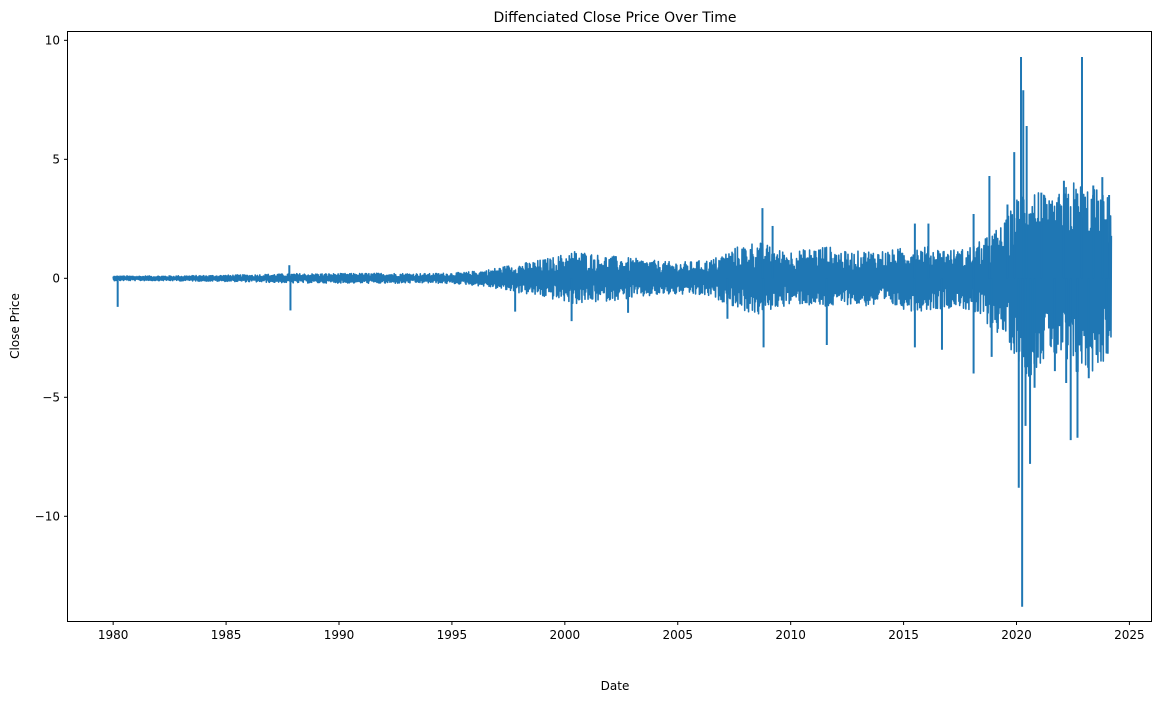  I want to click on chart-title: Diffenciated Close Price Over Time, so click(615, 18).